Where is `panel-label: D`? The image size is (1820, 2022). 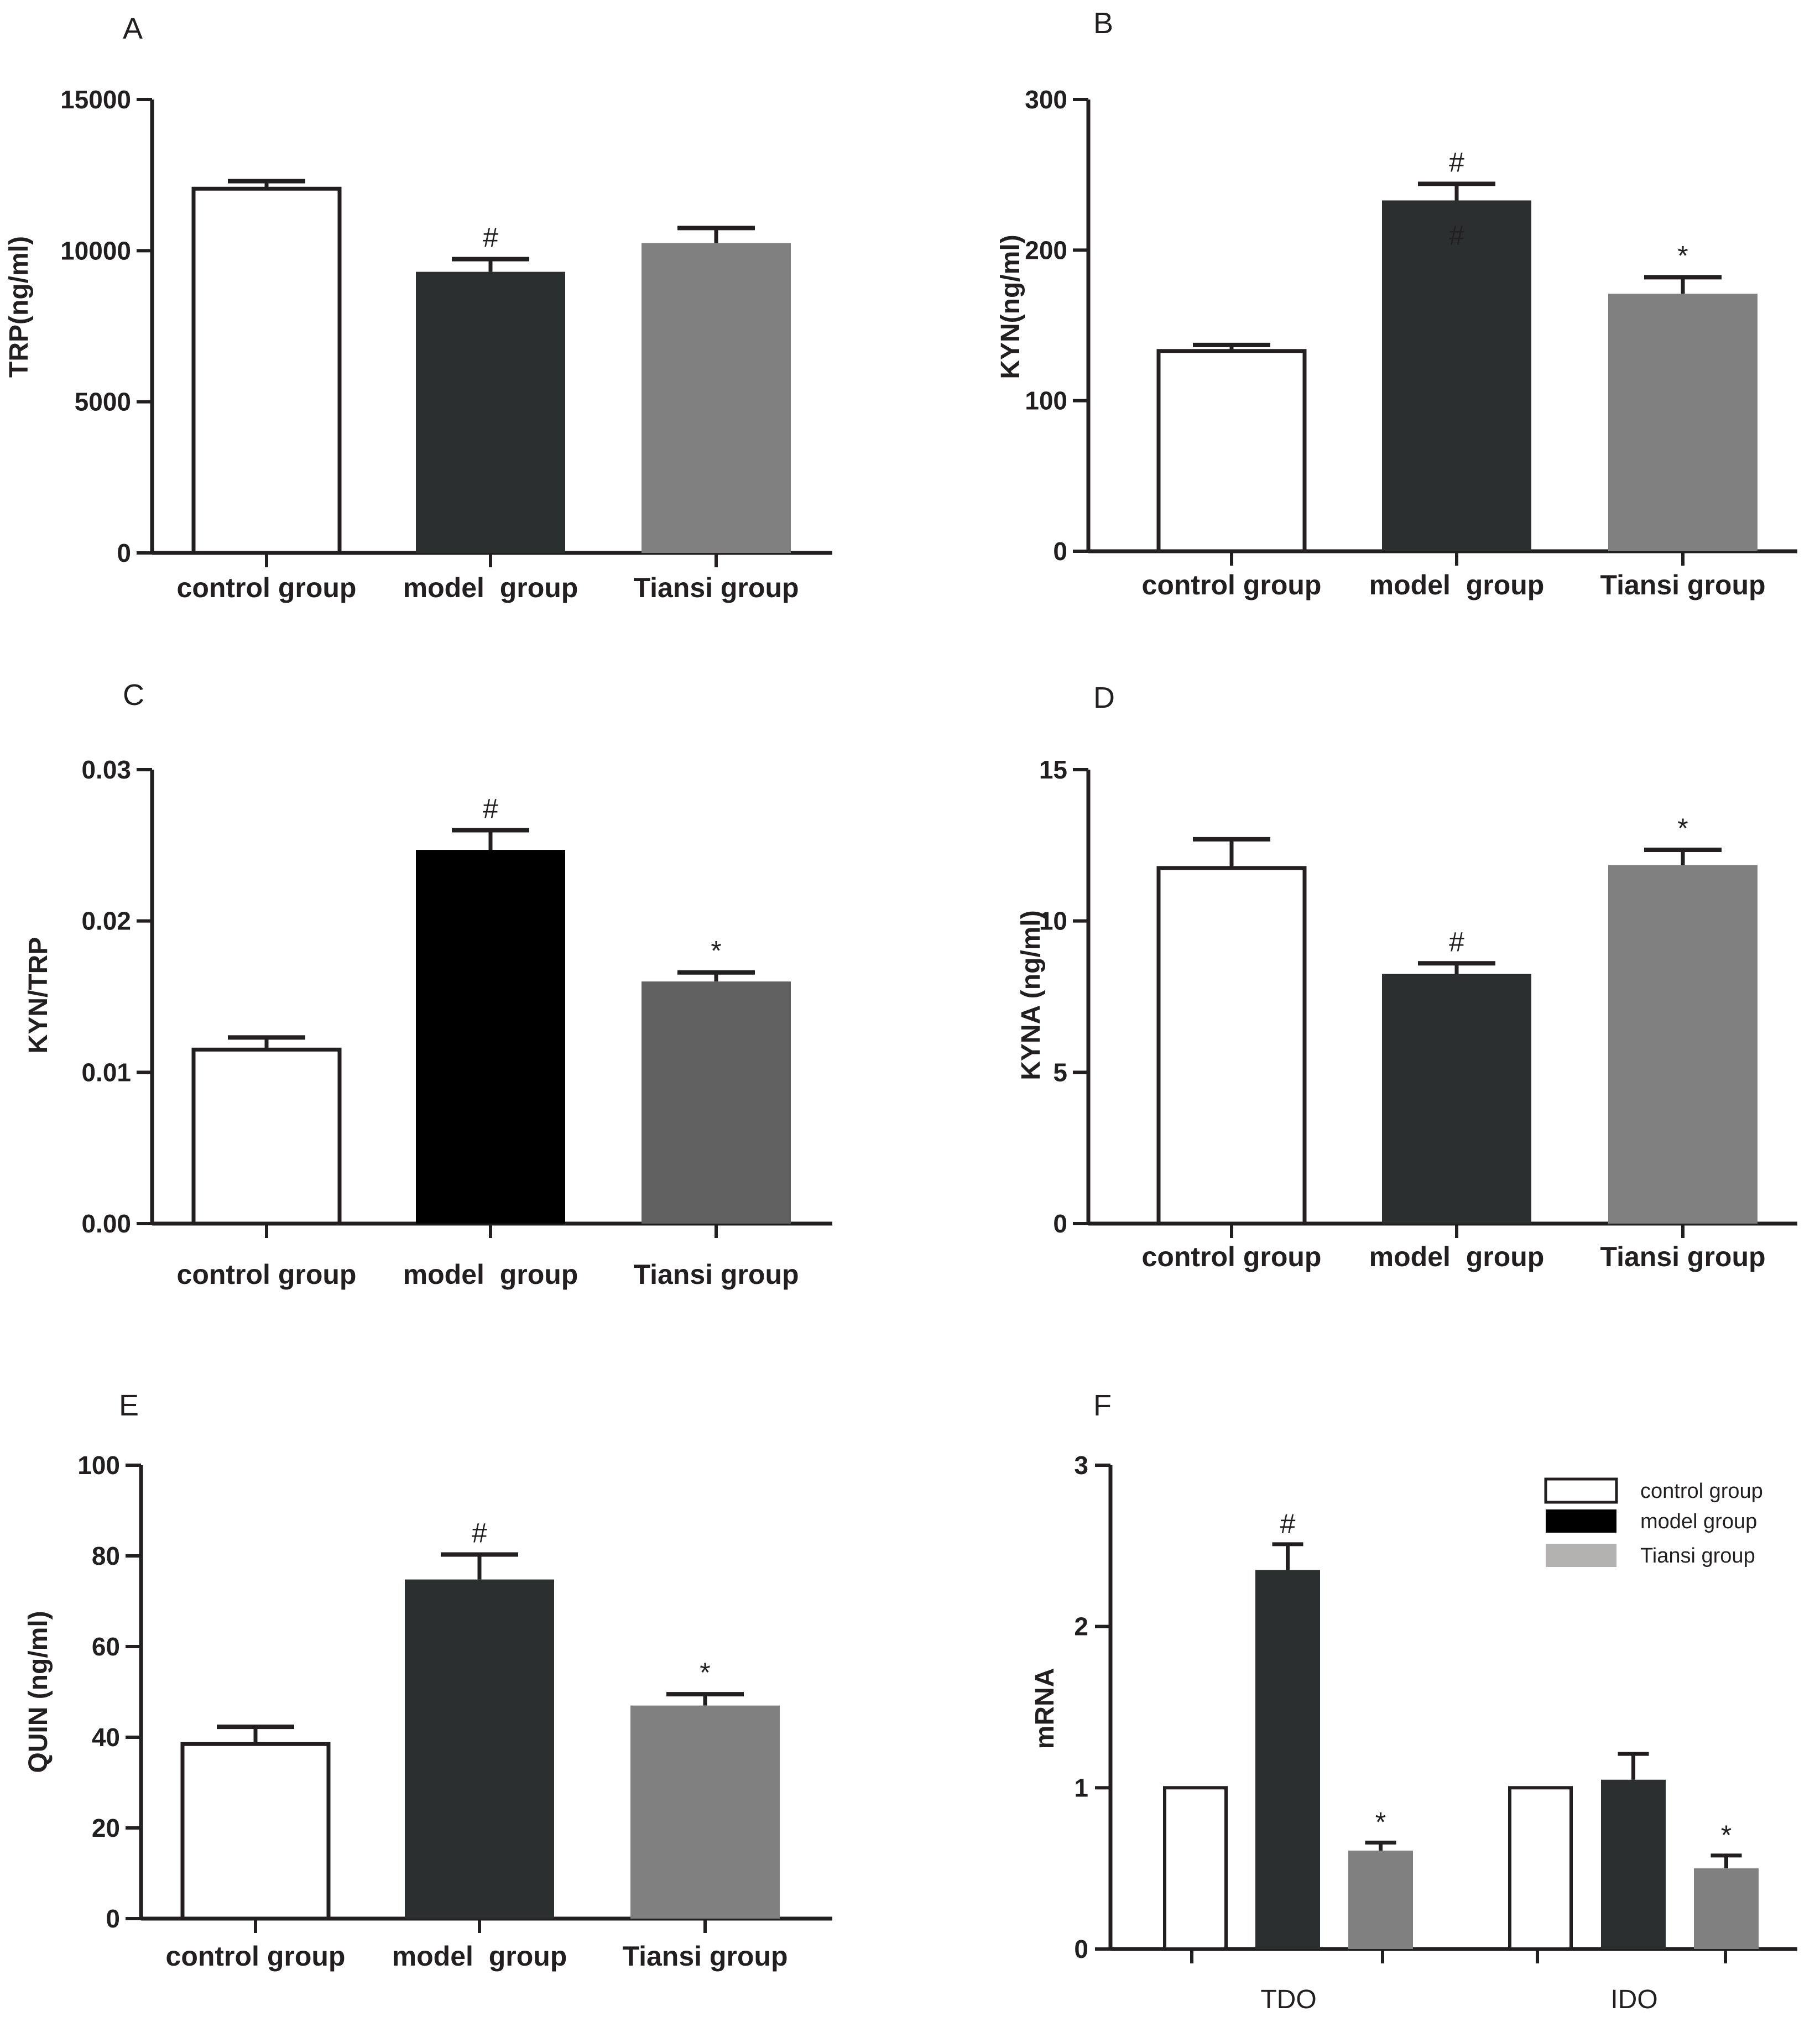 panel-label: D is located at coordinates (1104, 697).